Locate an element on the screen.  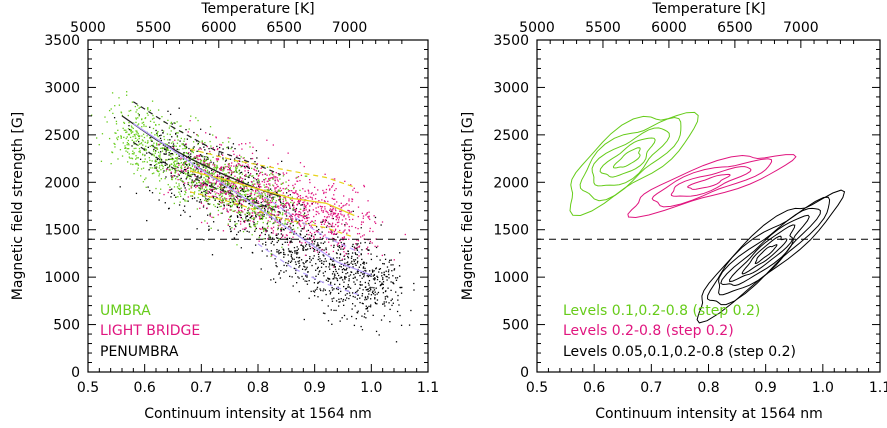
contour-level is located at coordinates (712, 186).